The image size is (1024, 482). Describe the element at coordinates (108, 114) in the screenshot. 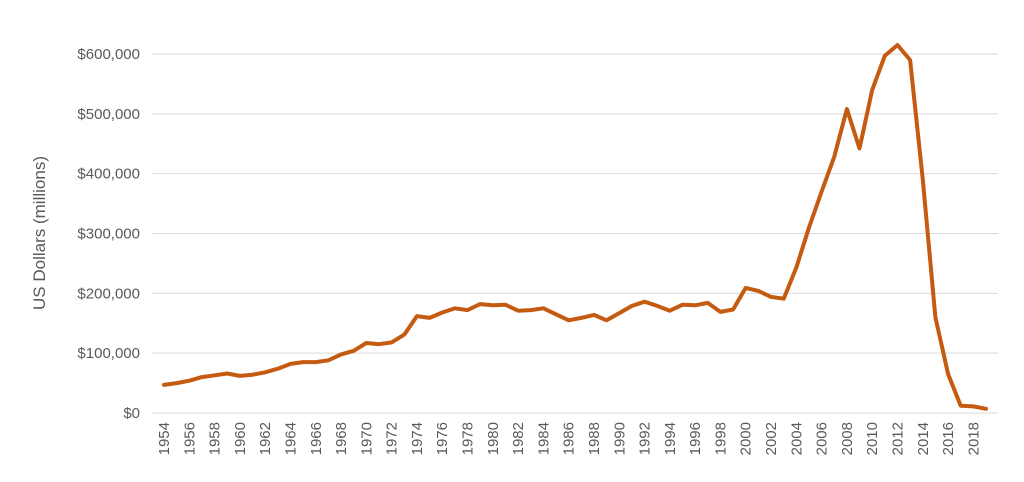

I see `y-tick-label: $500,000` at that location.